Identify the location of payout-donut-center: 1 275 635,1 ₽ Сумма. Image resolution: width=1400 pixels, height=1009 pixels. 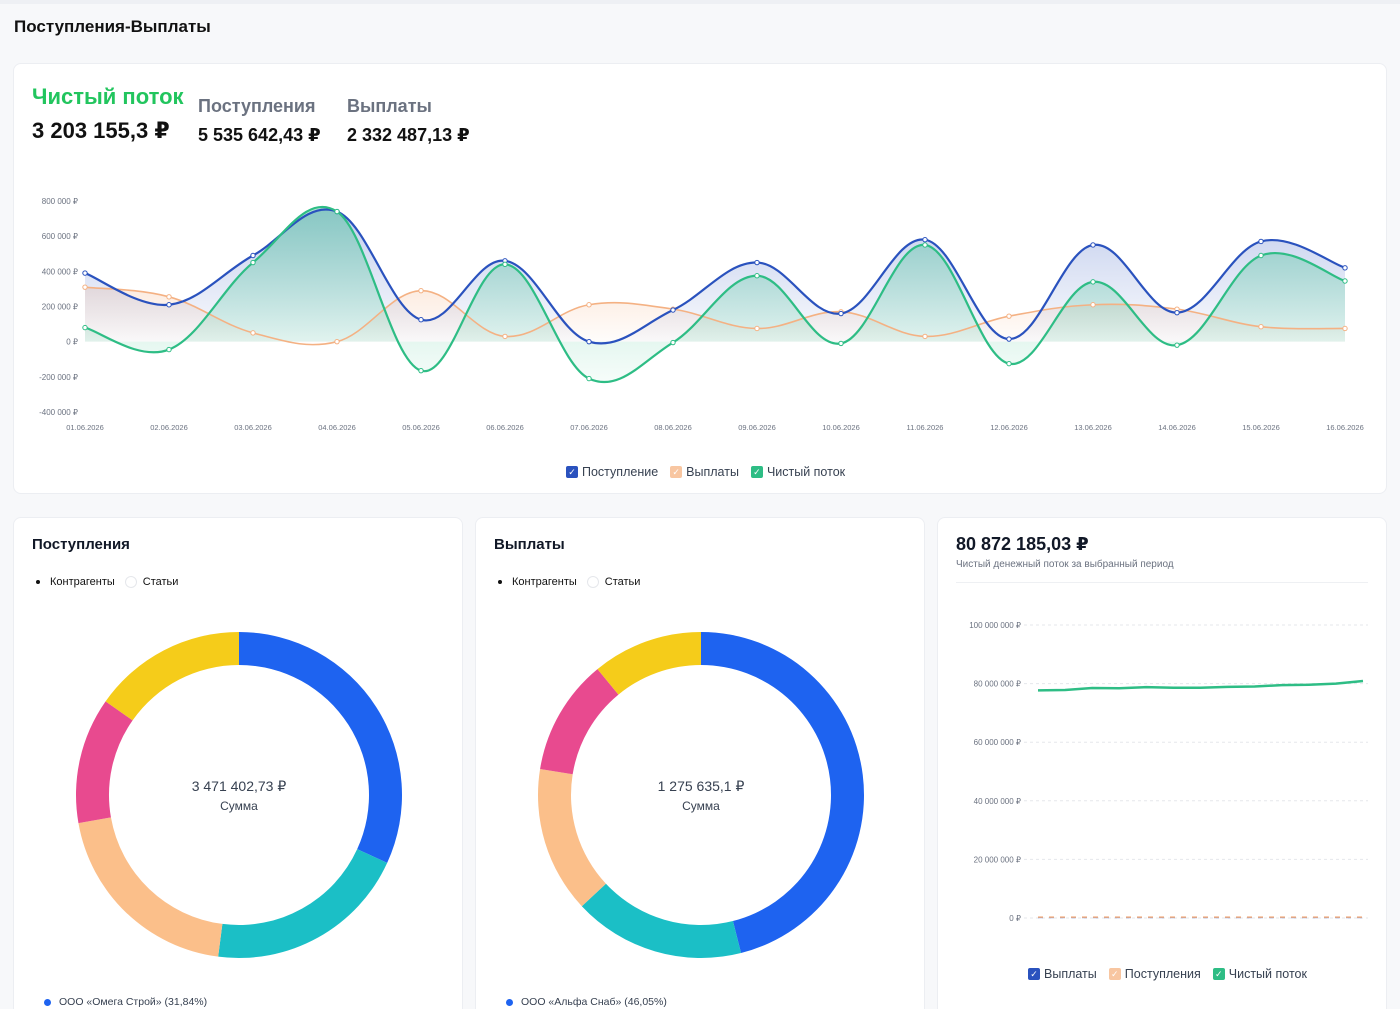
(701, 795).